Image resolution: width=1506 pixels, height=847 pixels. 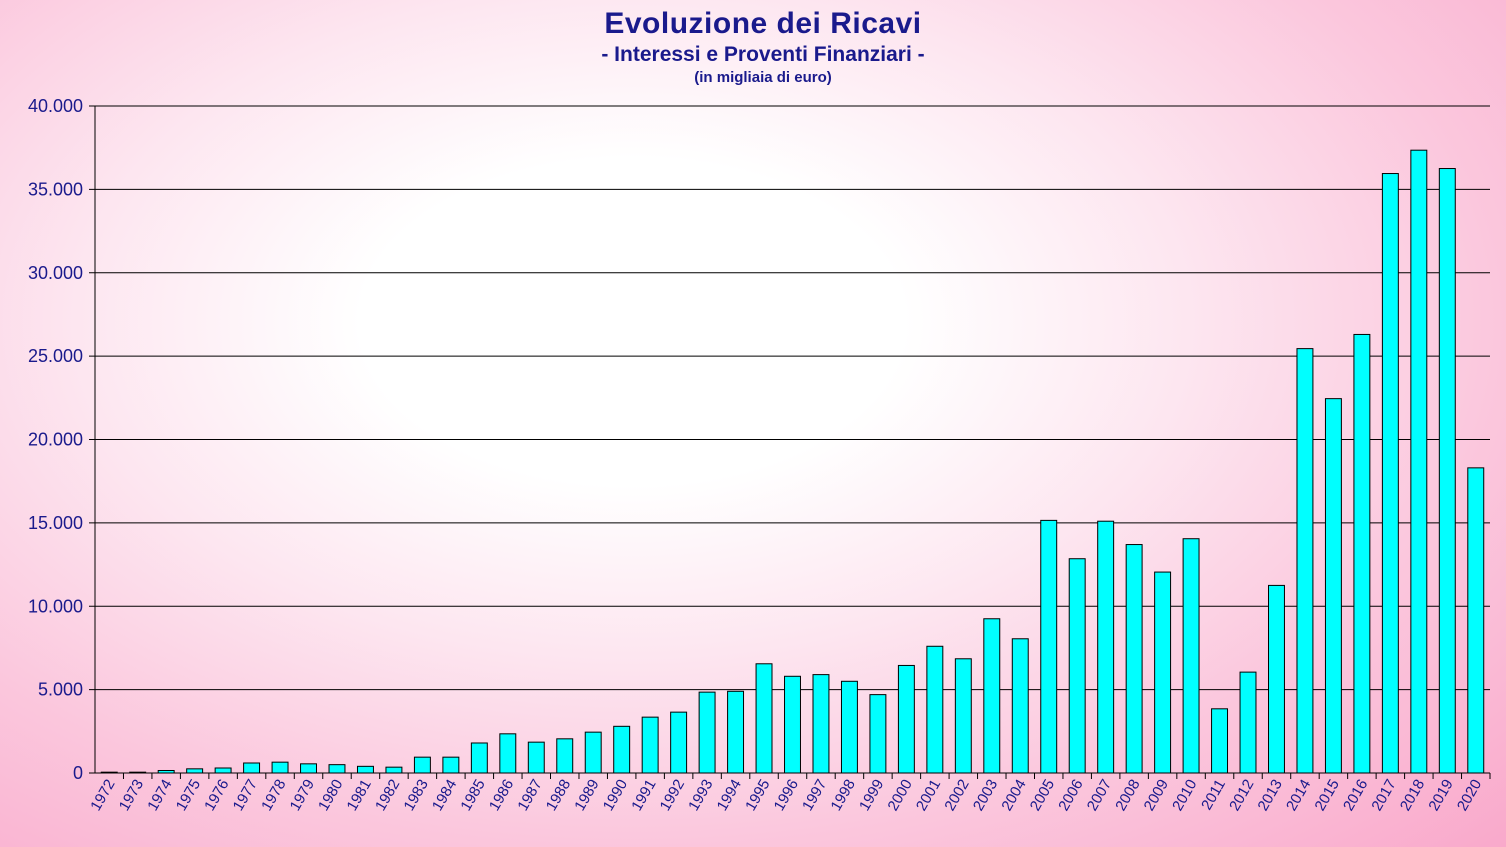 I want to click on bar-2006, so click(x=1077, y=666).